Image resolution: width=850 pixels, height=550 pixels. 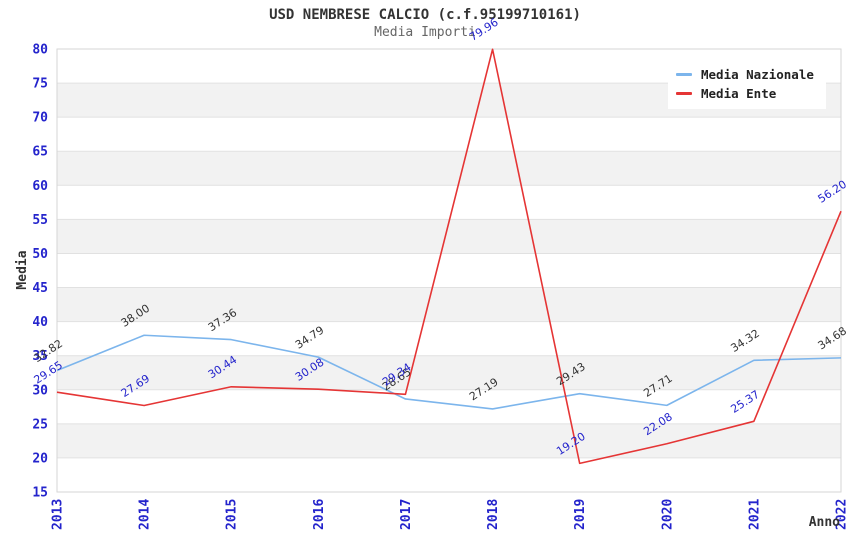 What do you see at coordinates (842, 514) in the screenshot?
I see `x-tick-label: 2022` at bounding box center [842, 514].